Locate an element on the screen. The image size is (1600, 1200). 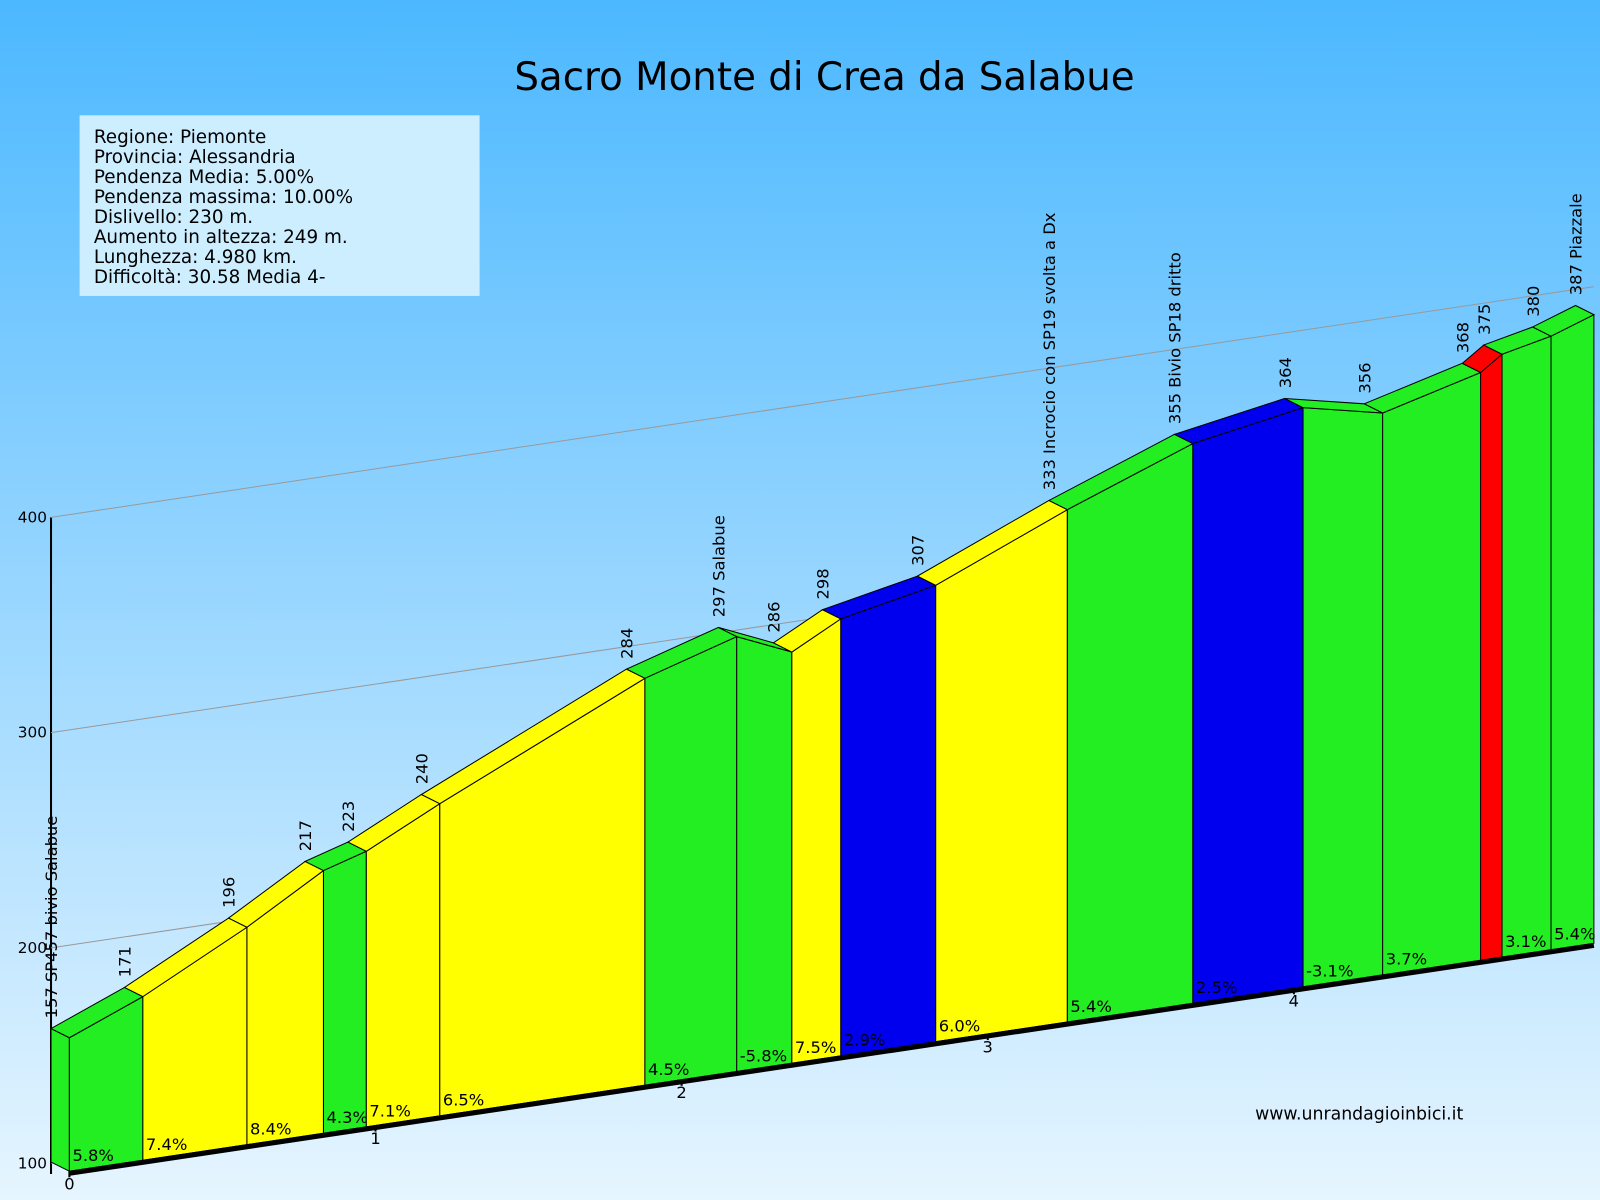
chart-title: Sacro Monte di Crea da Salabue is located at coordinates (824, 77).